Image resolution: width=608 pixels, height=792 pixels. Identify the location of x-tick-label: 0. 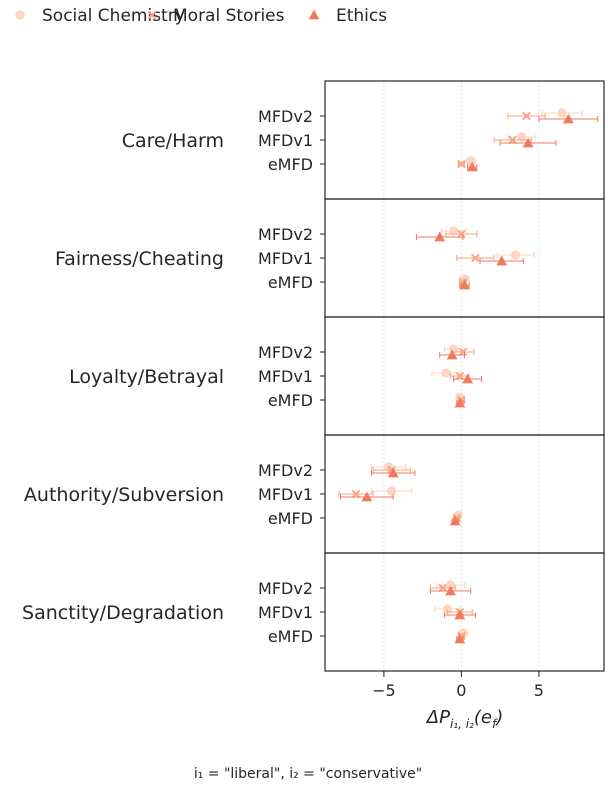
(461, 690).